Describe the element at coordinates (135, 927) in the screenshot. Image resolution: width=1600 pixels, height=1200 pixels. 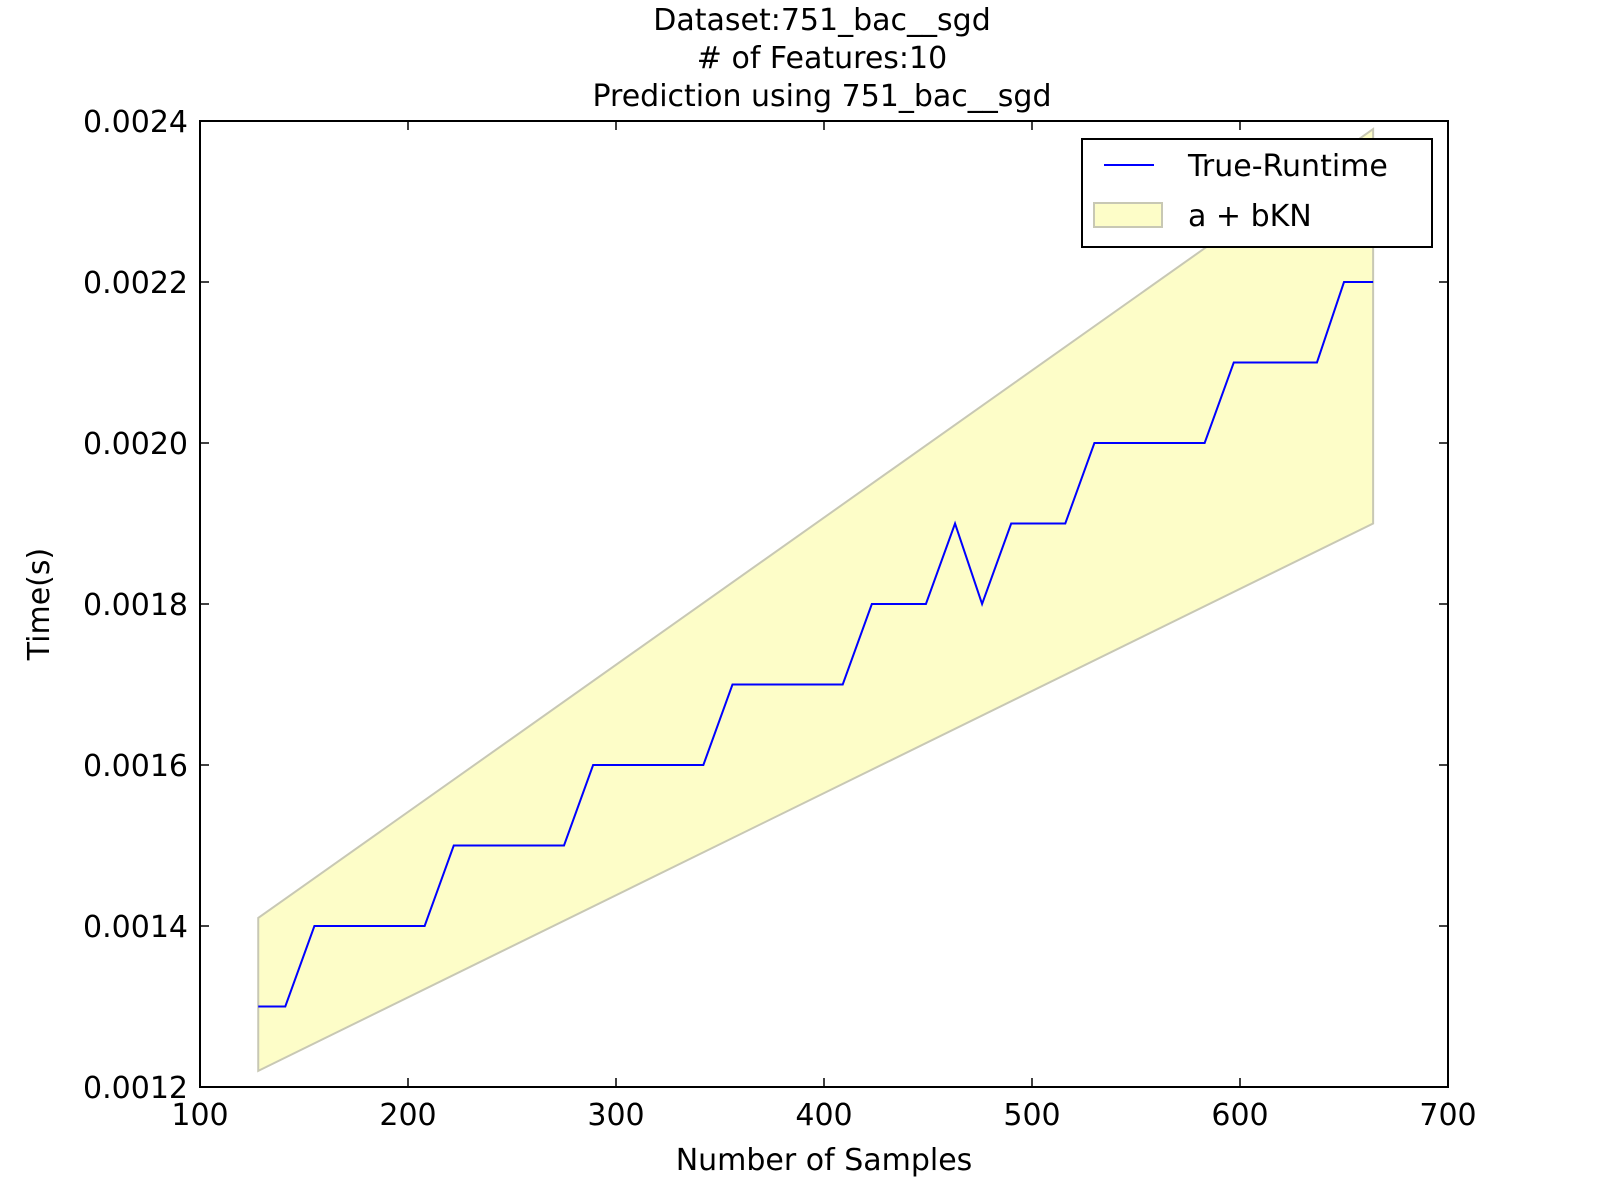
I see `y-tick-label: 0.0014` at that location.